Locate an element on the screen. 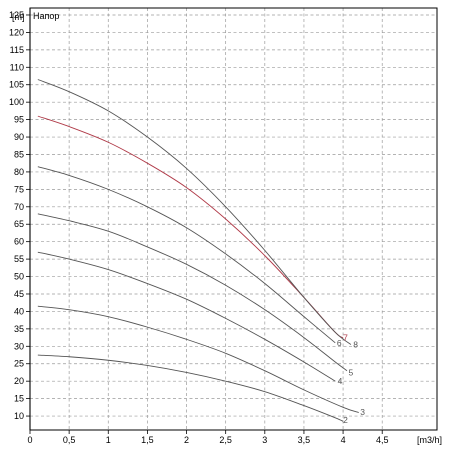  x-tick-label: 0 is located at coordinates (29, 440).